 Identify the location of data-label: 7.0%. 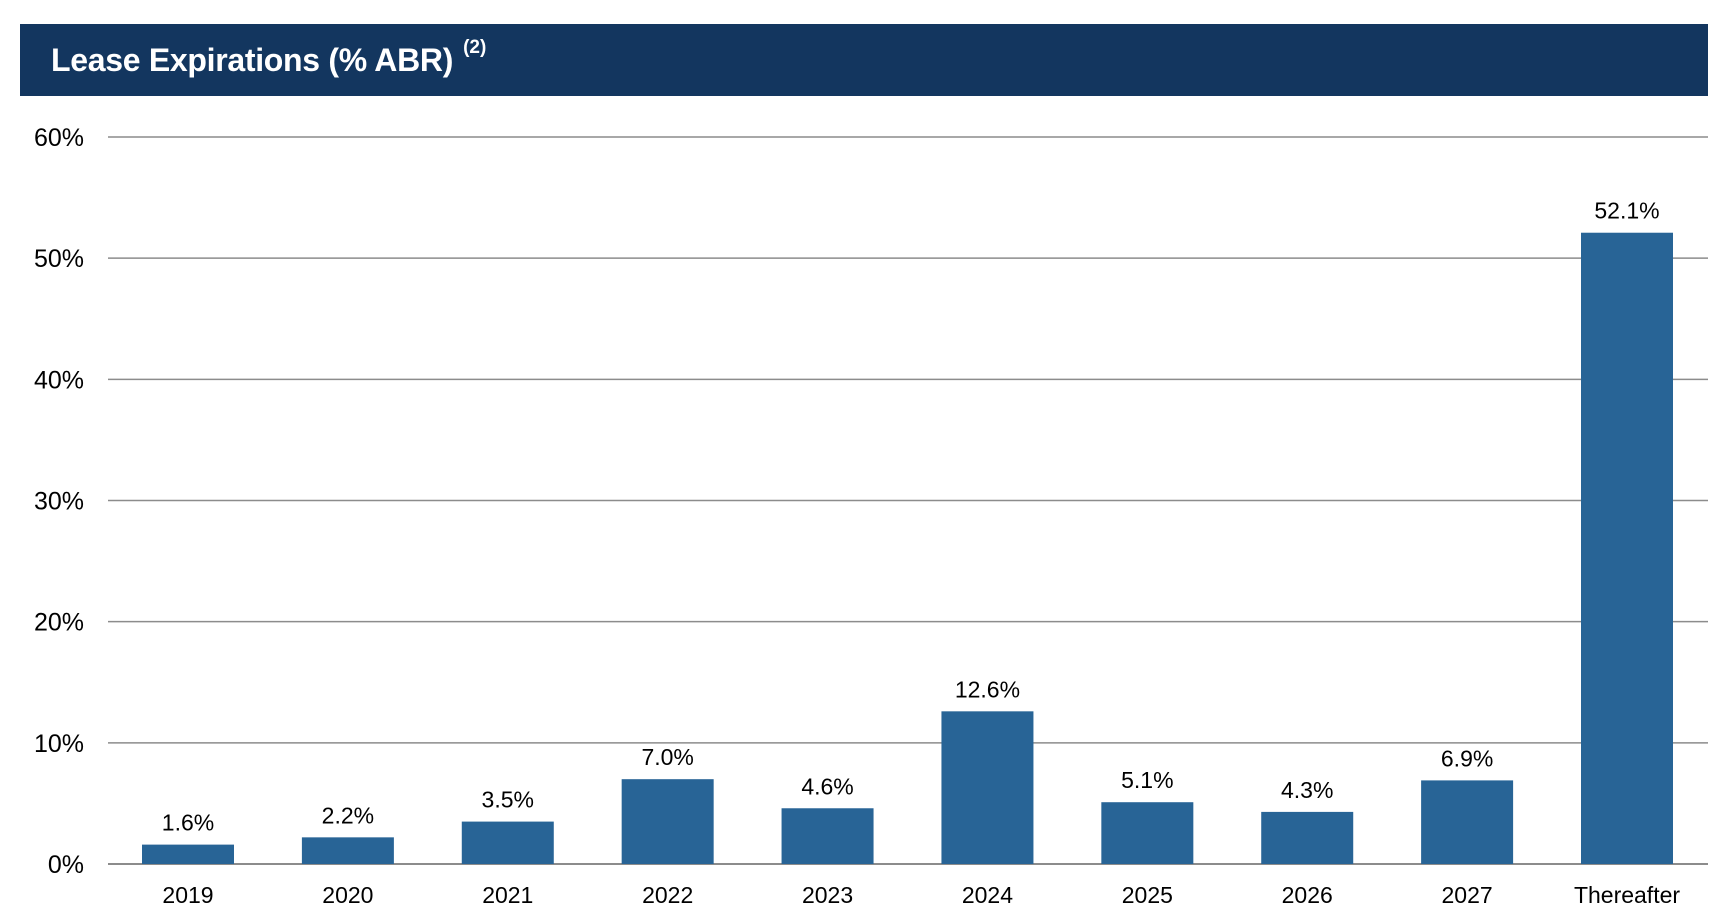
(667, 757).